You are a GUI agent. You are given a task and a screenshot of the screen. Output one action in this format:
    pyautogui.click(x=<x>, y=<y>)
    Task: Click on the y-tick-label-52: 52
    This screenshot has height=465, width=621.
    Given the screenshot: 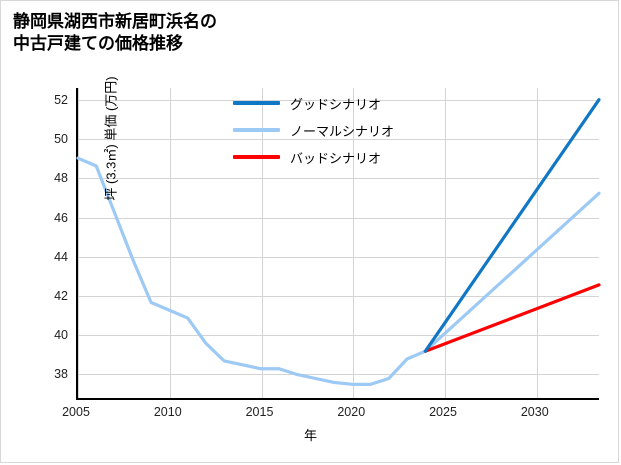 What is the action you would take?
    pyautogui.click(x=61, y=99)
    